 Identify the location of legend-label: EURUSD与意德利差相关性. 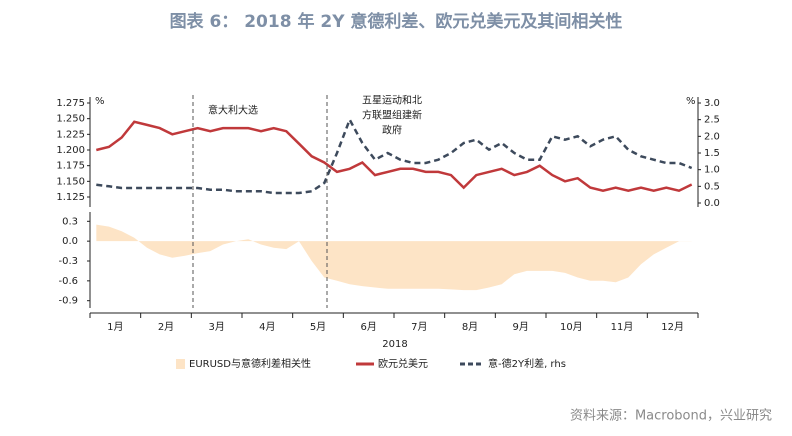
(250, 363).